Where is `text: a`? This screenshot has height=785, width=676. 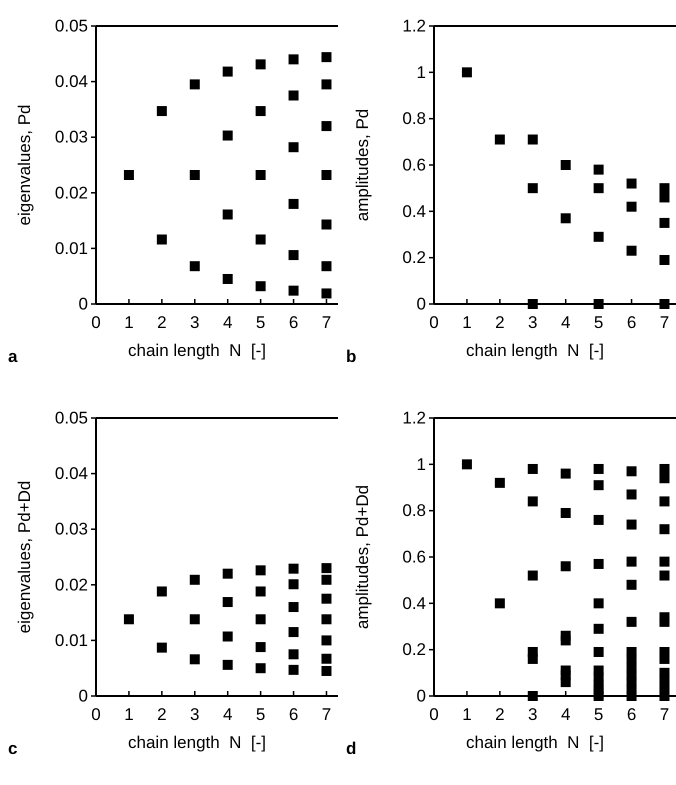 text: a is located at coordinates (13, 356).